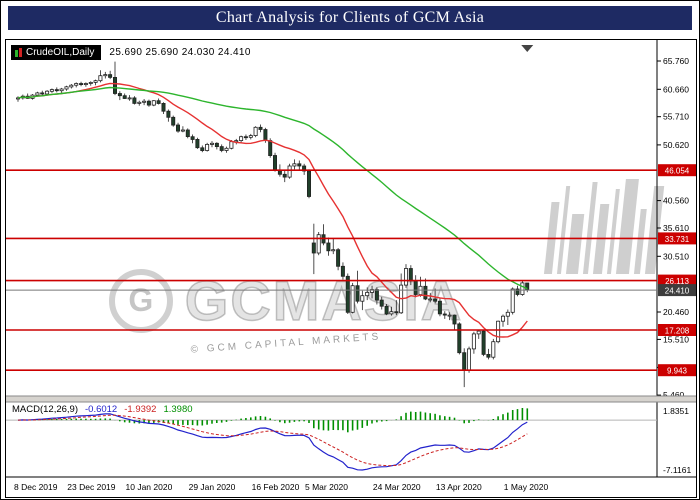  Describe the element at coordinates (178, 409) in the screenshot. I see `macd-value-histogram: 1.3980` at that location.